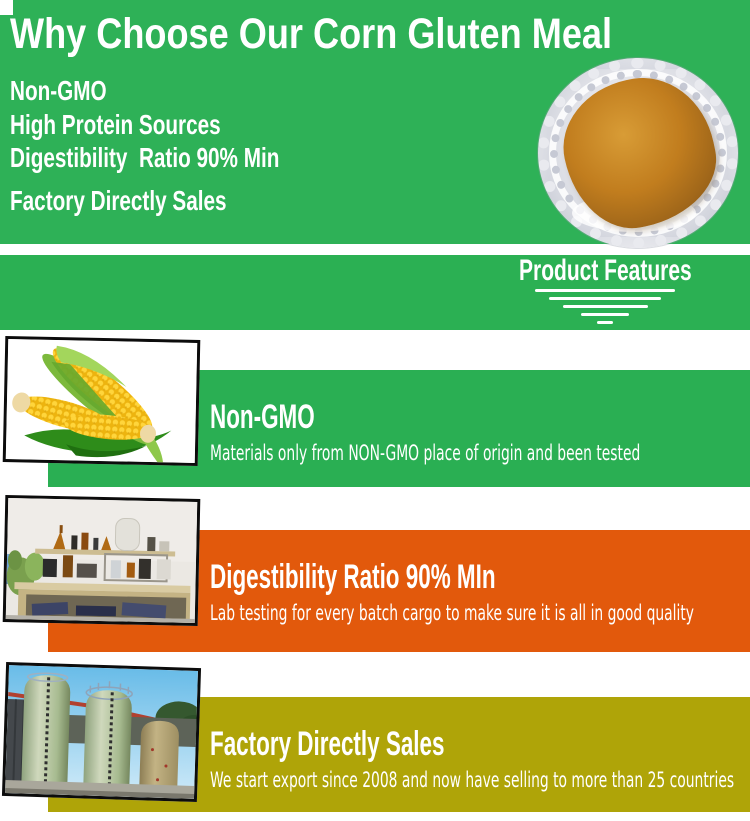  I want to click on decorative-underline-stack, so click(605, 309).